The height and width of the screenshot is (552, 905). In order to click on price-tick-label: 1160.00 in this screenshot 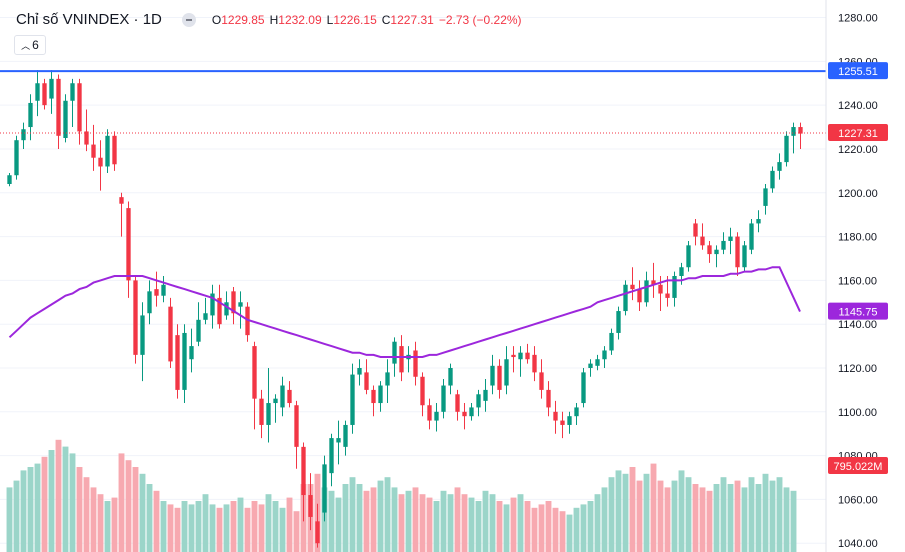, I will do `click(857, 281)`.